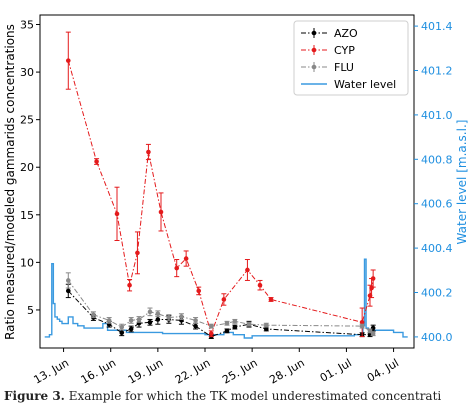 This screenshot has width=474, height=410. Describe the element at coordinates (27, 72) in the screenshot. I see `y-tick-label: 30` at that location.